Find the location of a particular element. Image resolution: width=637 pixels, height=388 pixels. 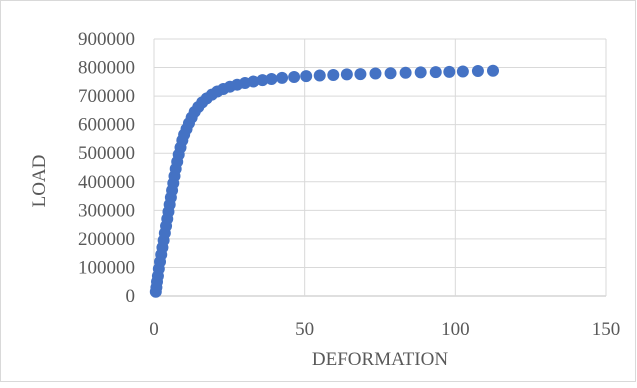

y-tick-label: 100000 is located at coordinates (106, 267).